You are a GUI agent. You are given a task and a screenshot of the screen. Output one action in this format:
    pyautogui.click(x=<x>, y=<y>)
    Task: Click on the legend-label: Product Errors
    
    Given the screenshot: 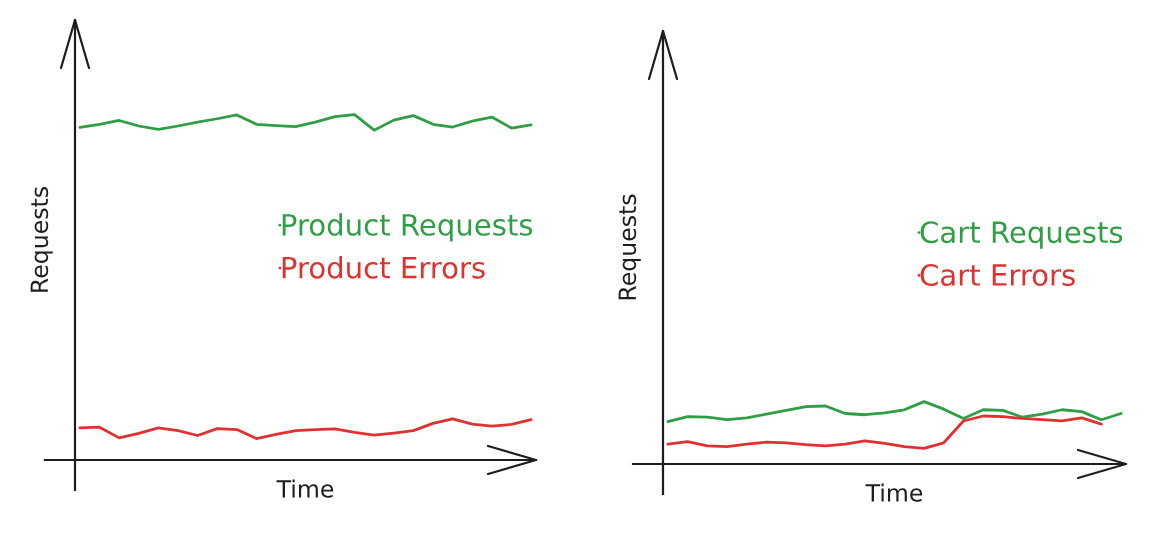 What is the action you would take?
    pyautogui.click(x=383, y=267)
    